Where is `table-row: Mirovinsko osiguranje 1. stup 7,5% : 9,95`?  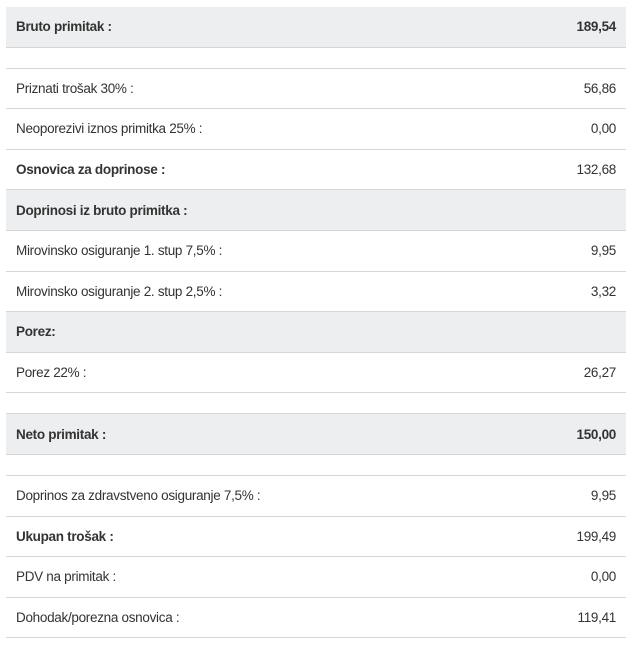
table-row: Mirovinsko osiguranje 1. stup 7,5% : 9,95 is located at coordinates (316, 251).